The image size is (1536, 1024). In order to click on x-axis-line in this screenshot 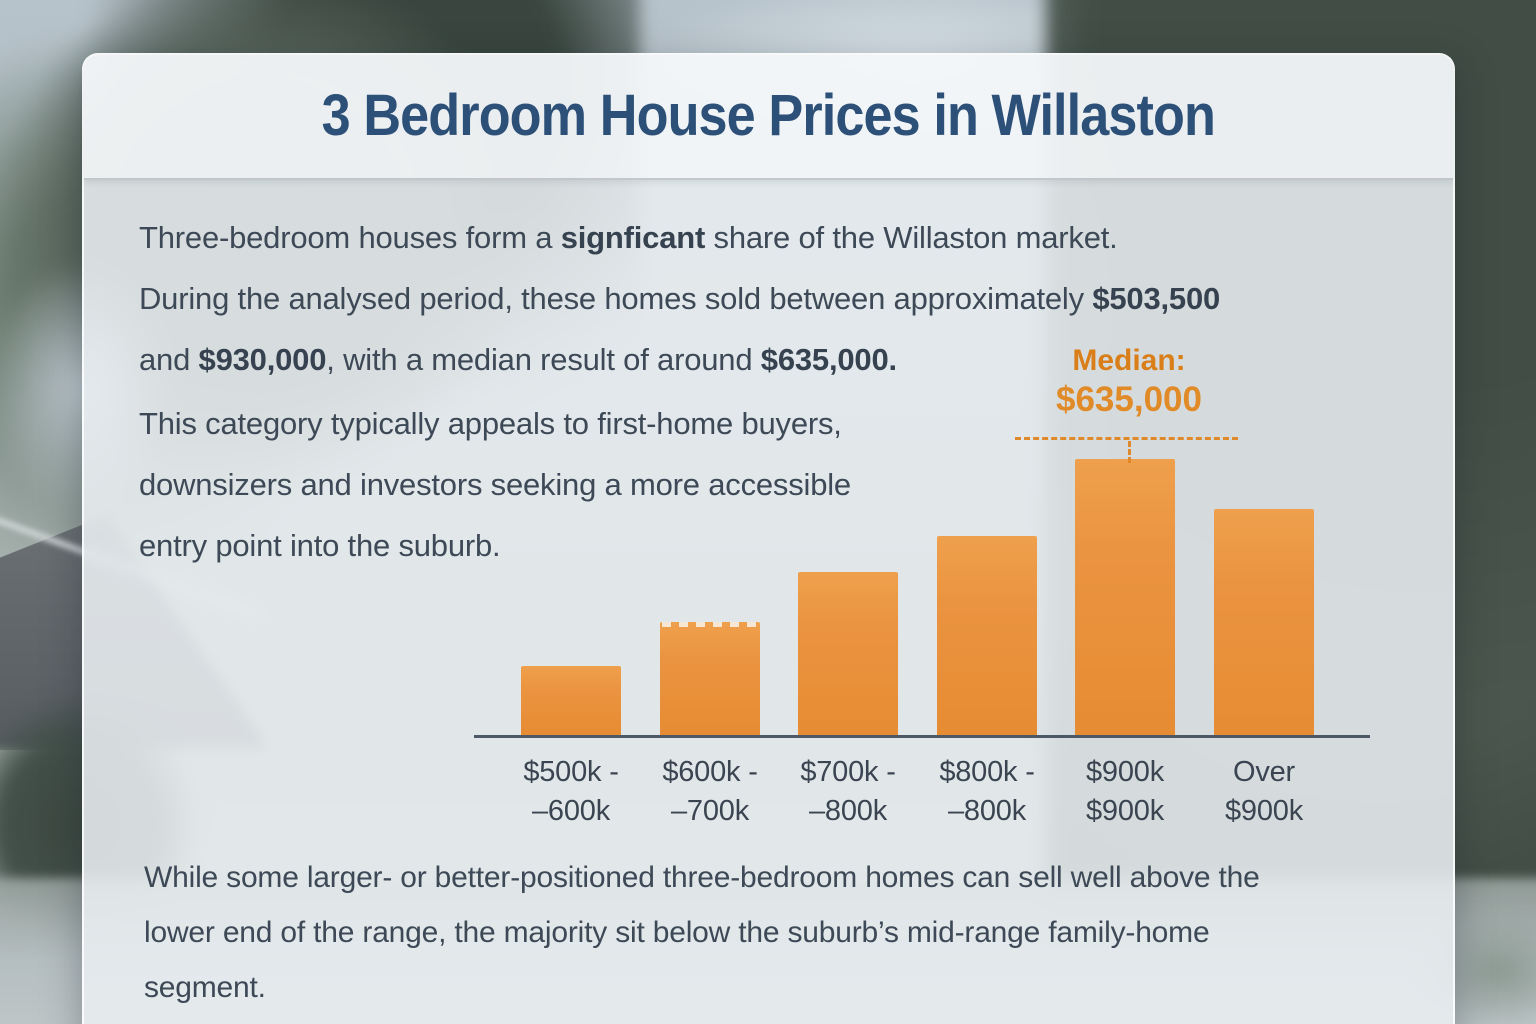, I will do `click(922, 736)`.